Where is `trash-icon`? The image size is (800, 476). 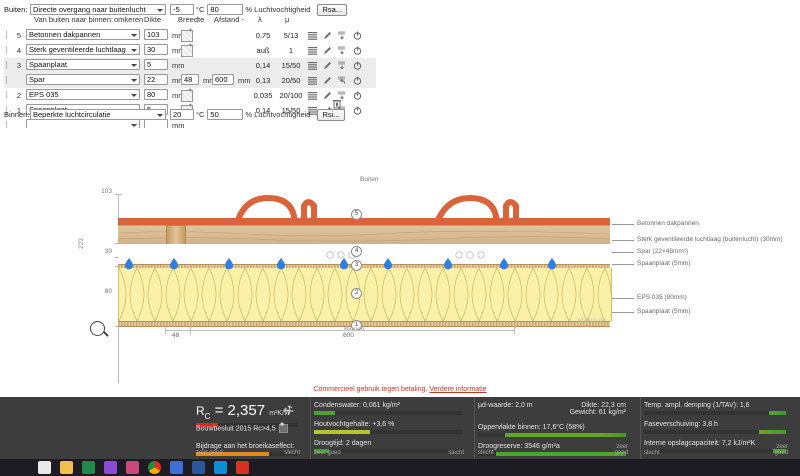
trash-icon is located at coordinates (337, 104).